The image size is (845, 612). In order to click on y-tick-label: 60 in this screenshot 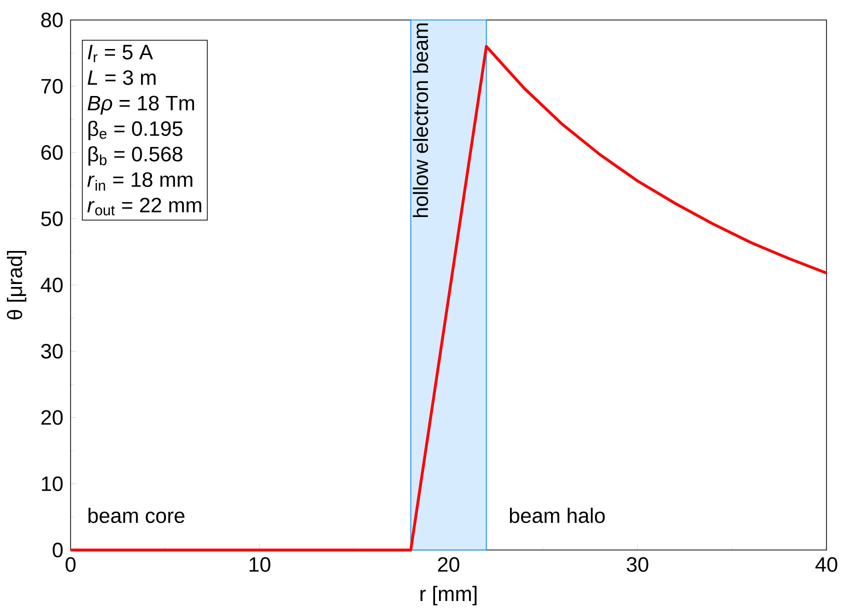, I will do `click(52, 152)`.